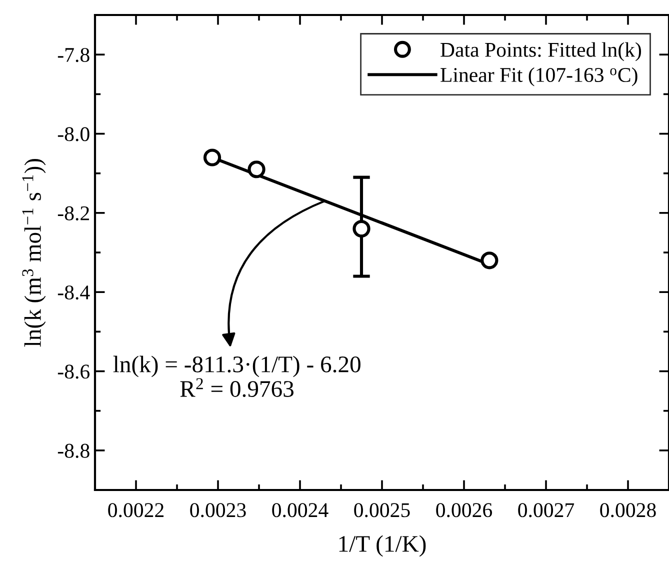  I want to click on y-tick-label: -8.4, so click(74, 292).